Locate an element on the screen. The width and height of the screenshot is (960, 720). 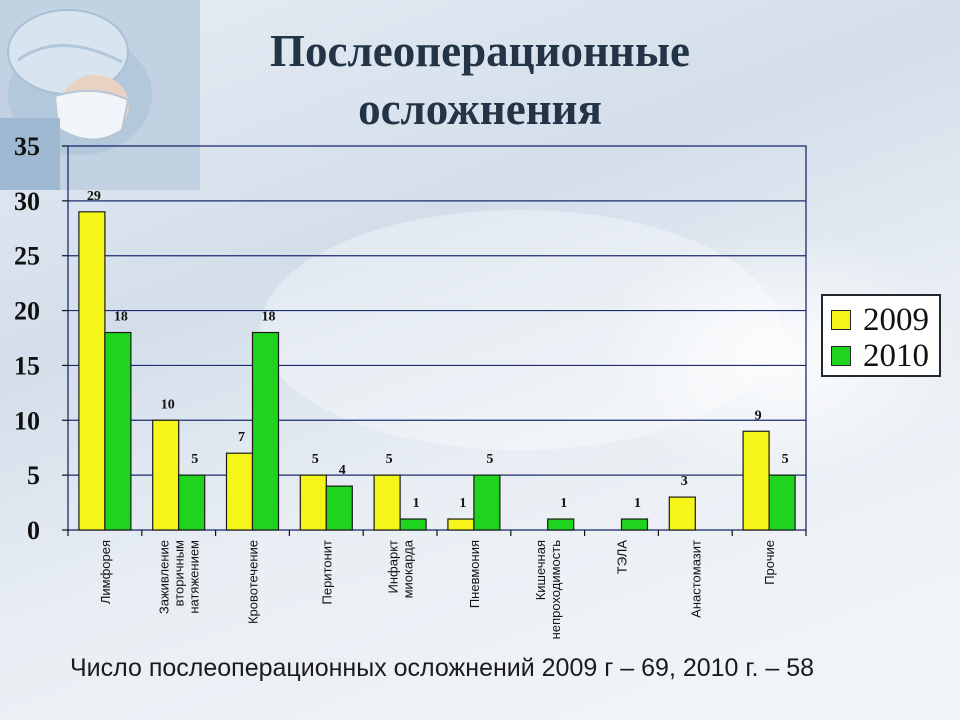
data-label-2010-7: 1 is located at coordinates (637, 503).